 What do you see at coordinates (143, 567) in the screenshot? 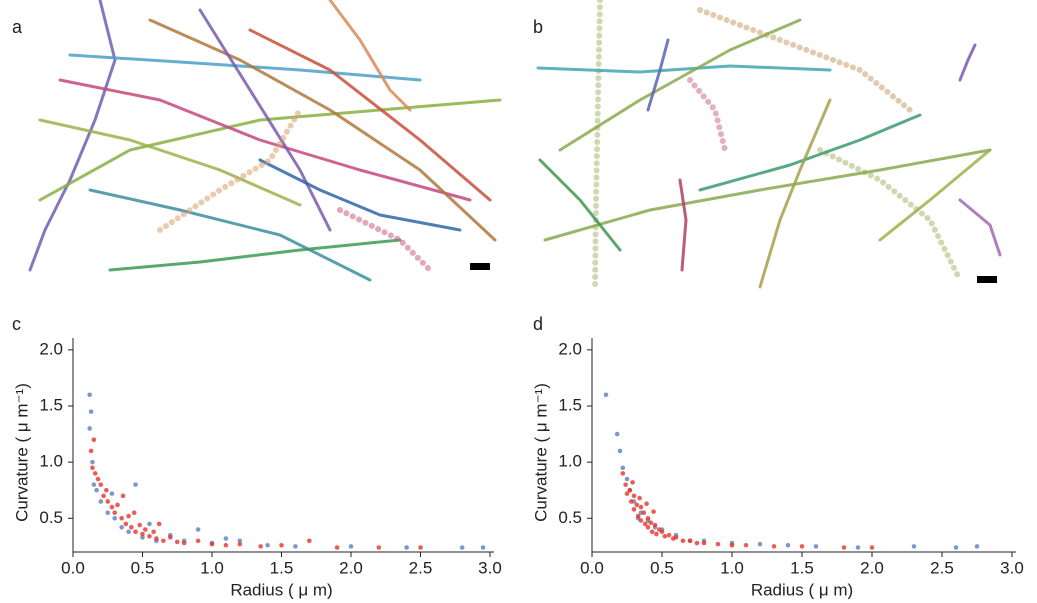
I see `x-tick-label: 0.5` at bounding box center [143, 567].